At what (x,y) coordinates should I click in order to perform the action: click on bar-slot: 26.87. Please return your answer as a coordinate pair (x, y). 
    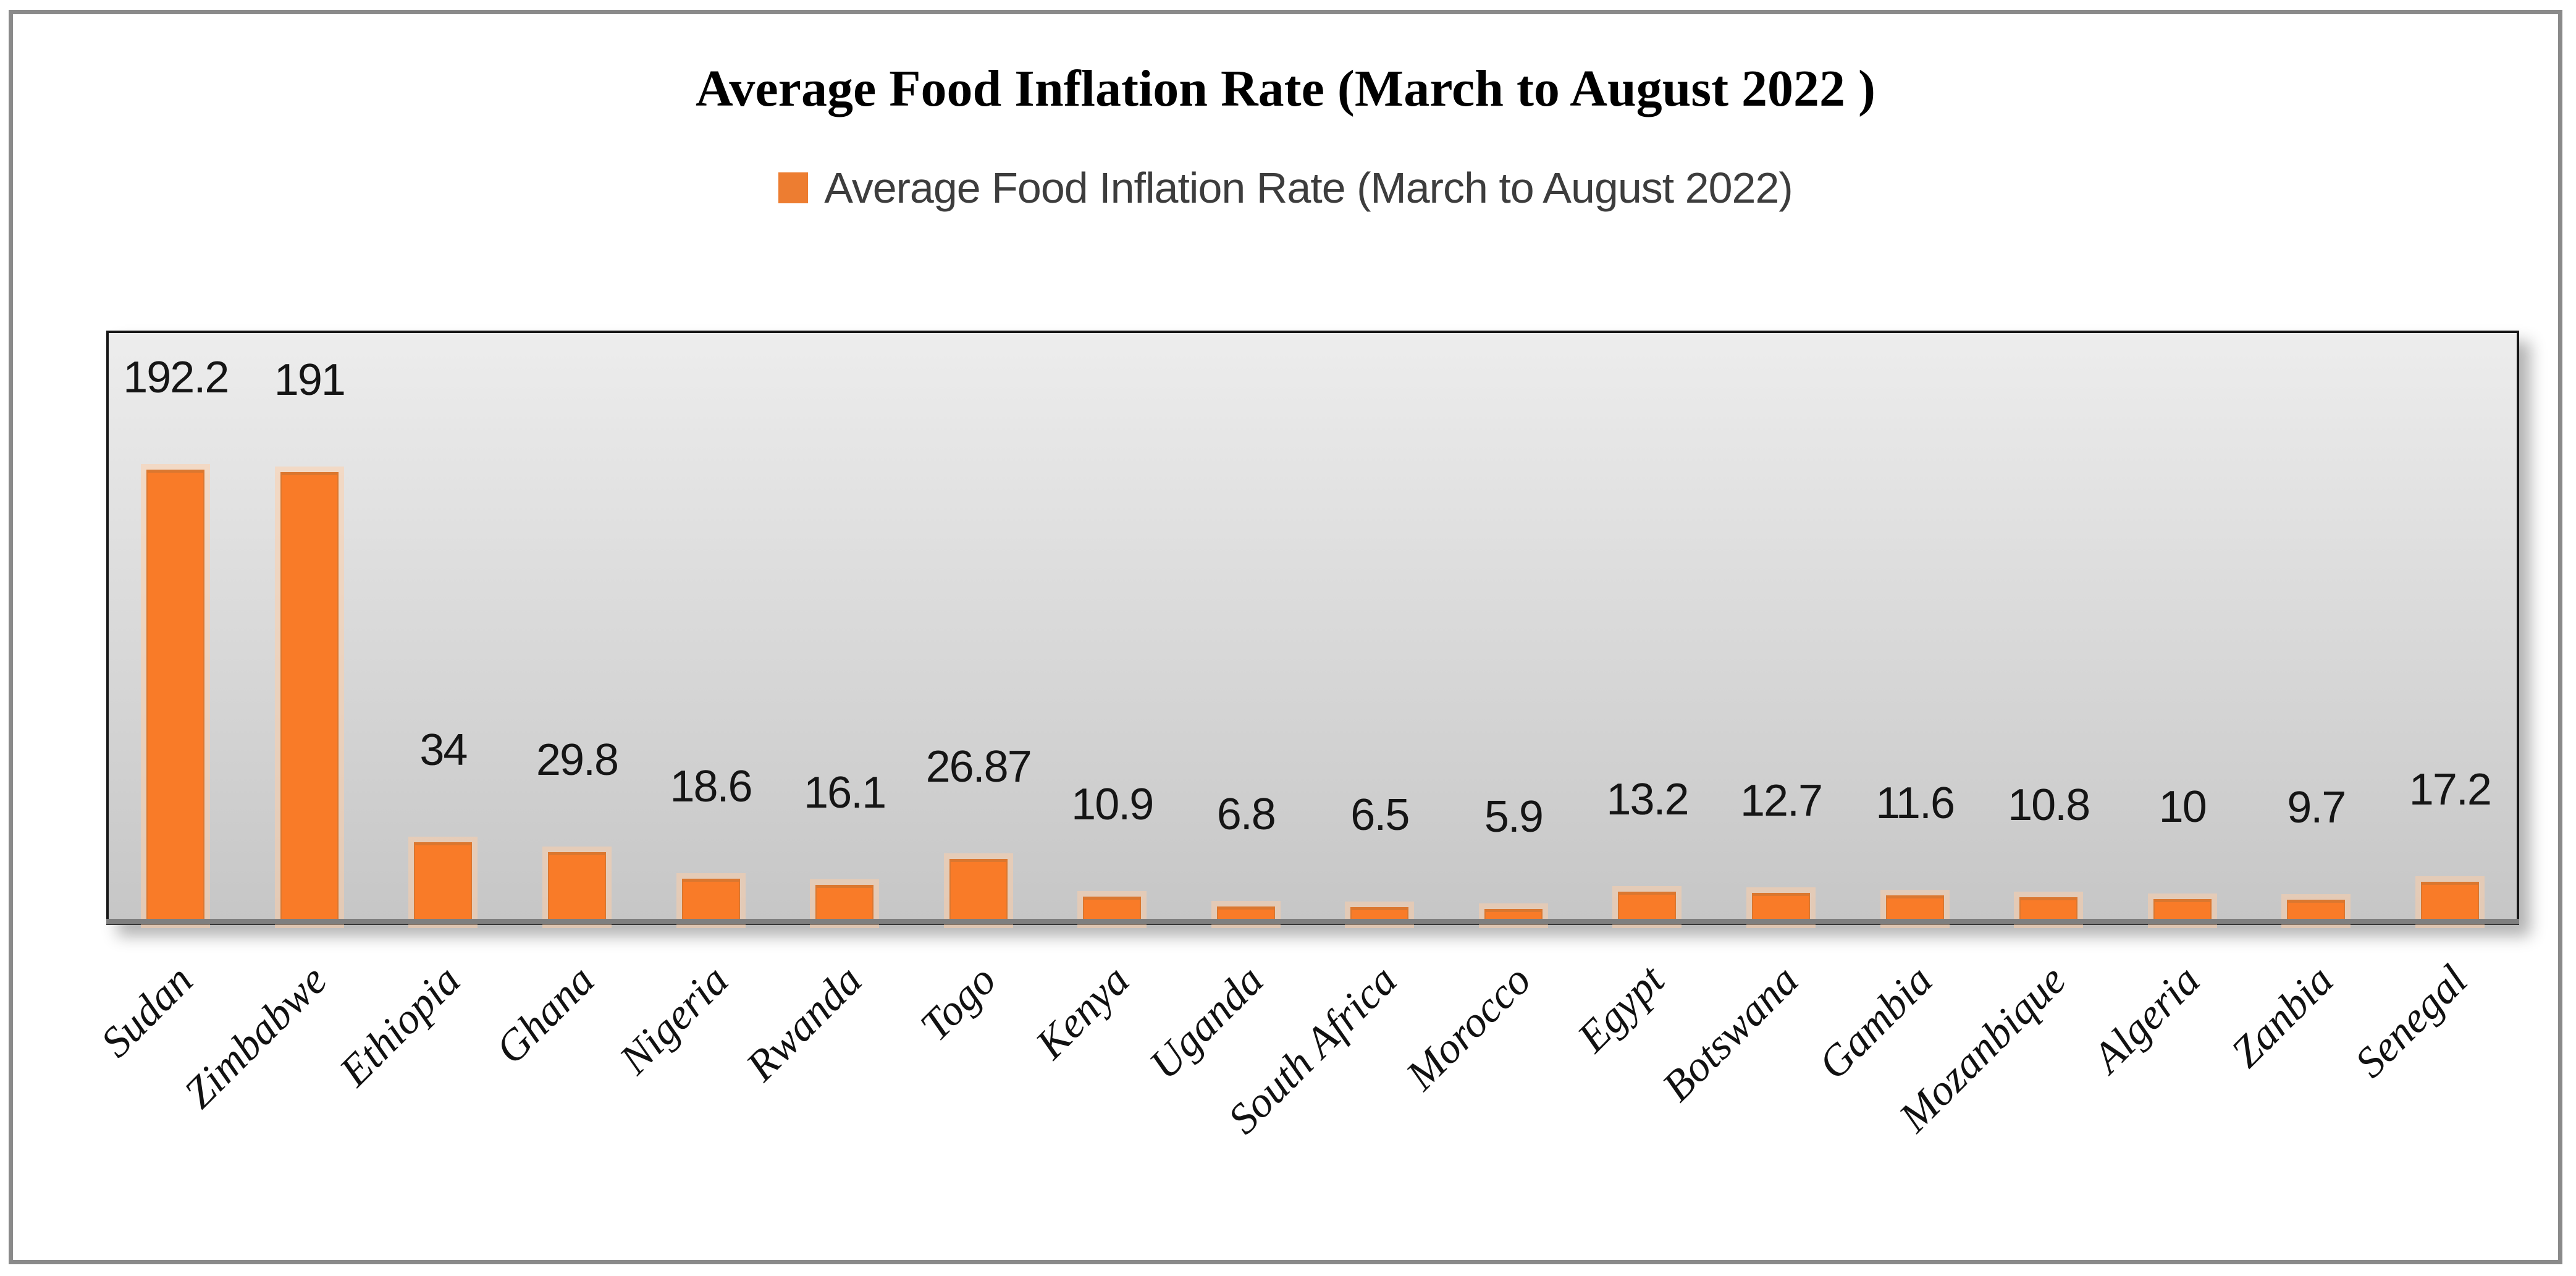
    Looking at the image, I should click on (978, 628).